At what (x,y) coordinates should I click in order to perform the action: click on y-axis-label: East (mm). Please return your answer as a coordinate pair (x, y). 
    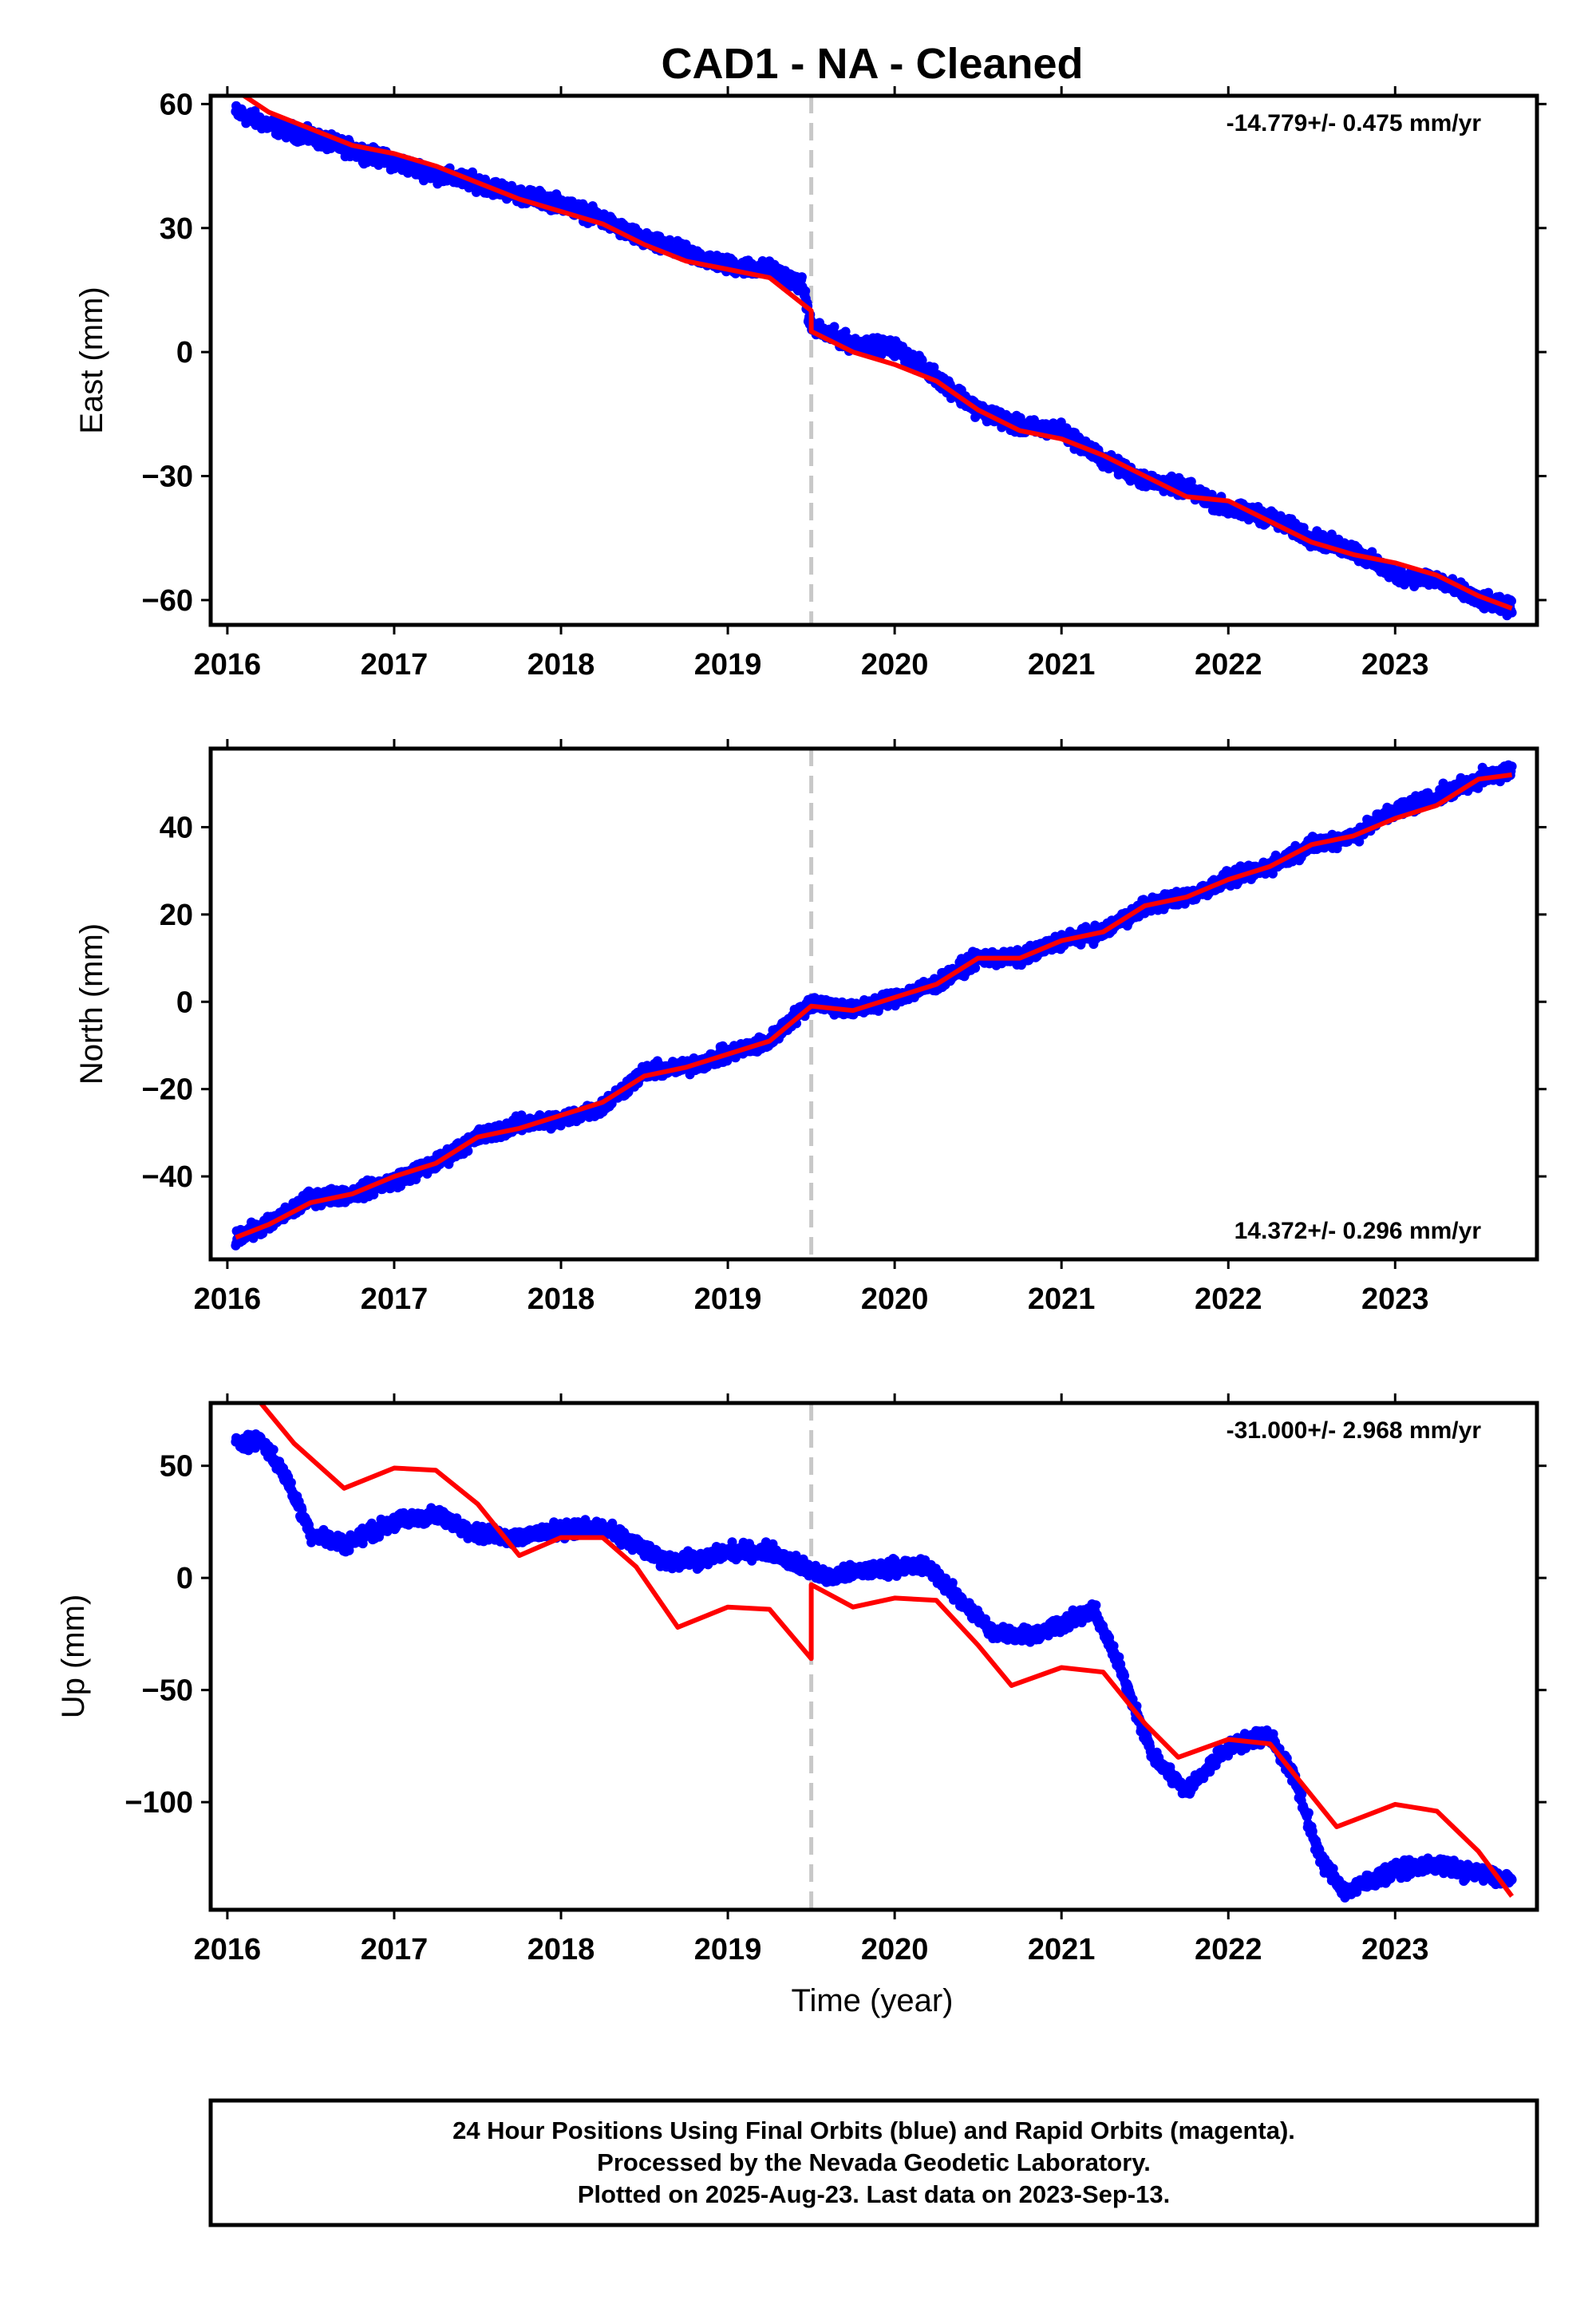
    Looking at the image, I should click on (91, 360).